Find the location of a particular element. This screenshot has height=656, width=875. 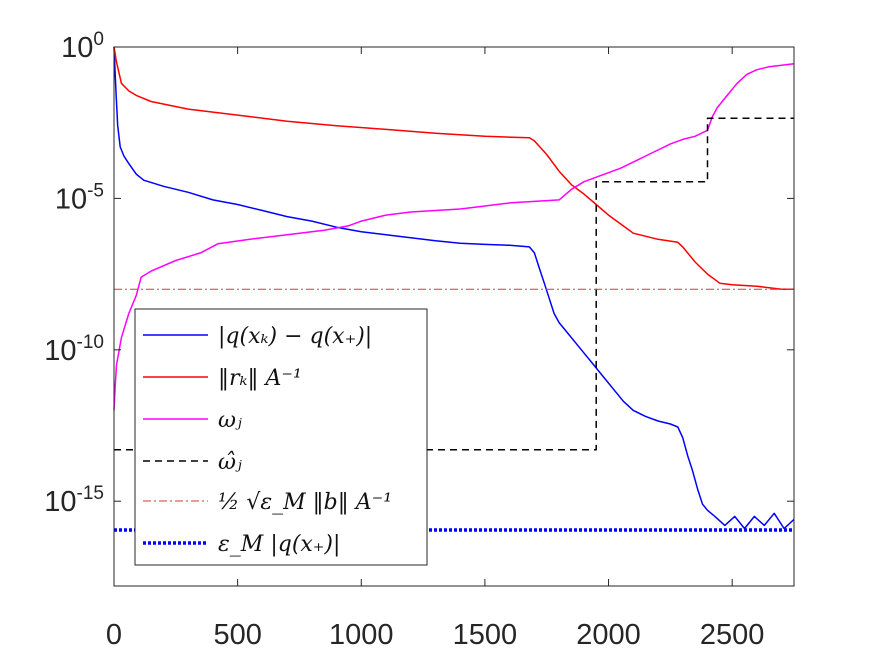

y-tick-label-3: 10⁻¹⁵ is located at coordinates (74, 500).